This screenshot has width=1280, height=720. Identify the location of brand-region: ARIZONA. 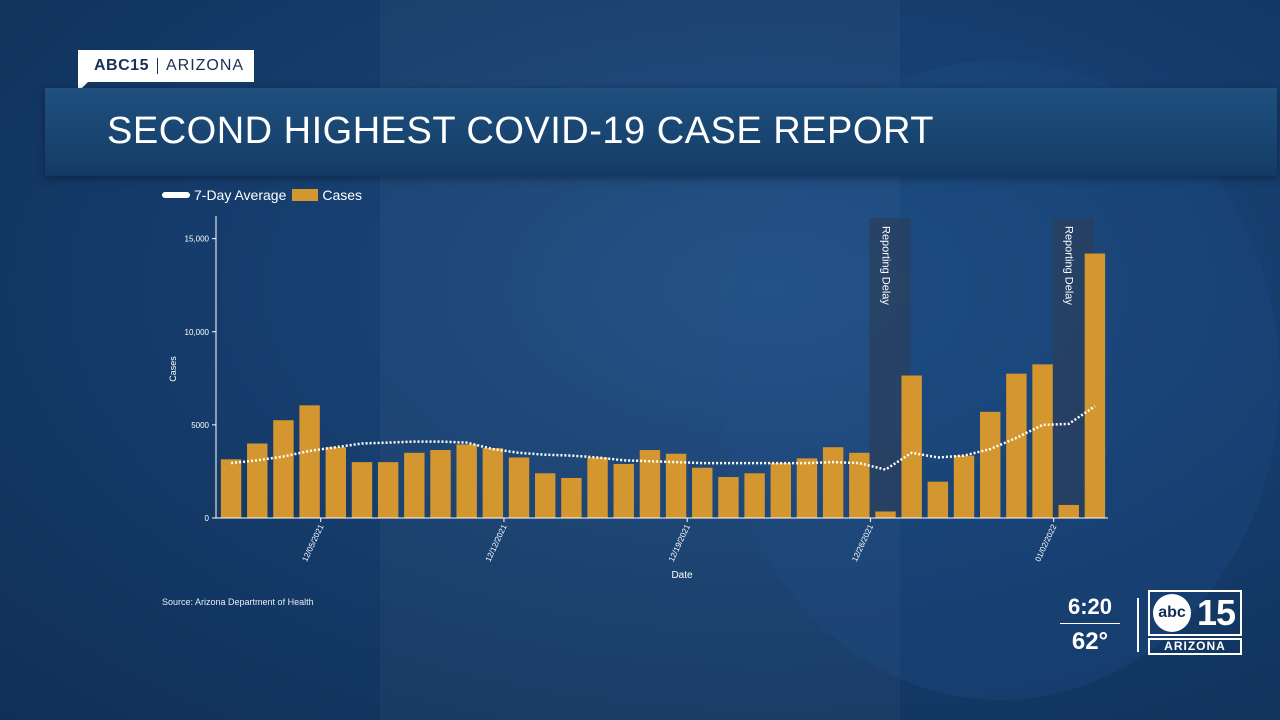
(205, 65).